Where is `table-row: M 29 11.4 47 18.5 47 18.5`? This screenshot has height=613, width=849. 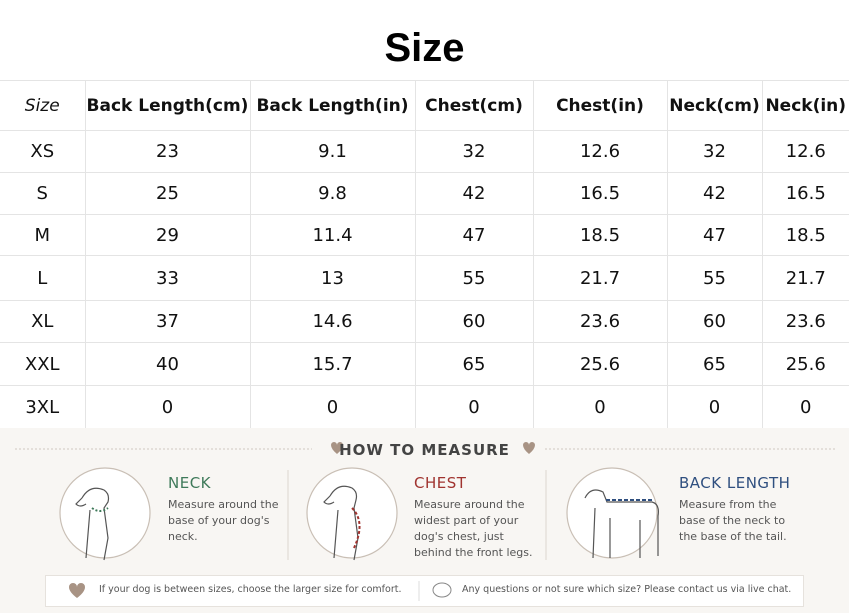 table-row: M 29 11.4 47 18.5 47 18.5 is located at coordinates (424, 235).